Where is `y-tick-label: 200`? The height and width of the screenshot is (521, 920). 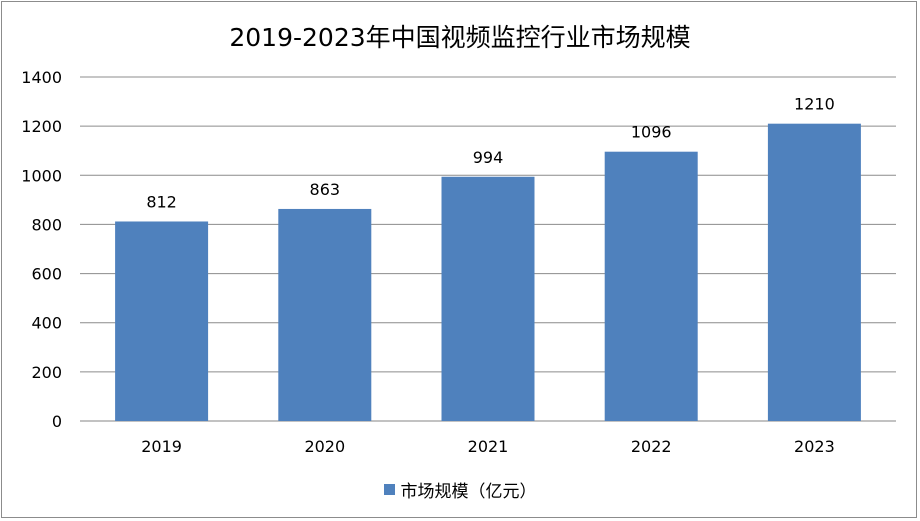 y-tick-label: 200 is located at coordinates (46, 372).